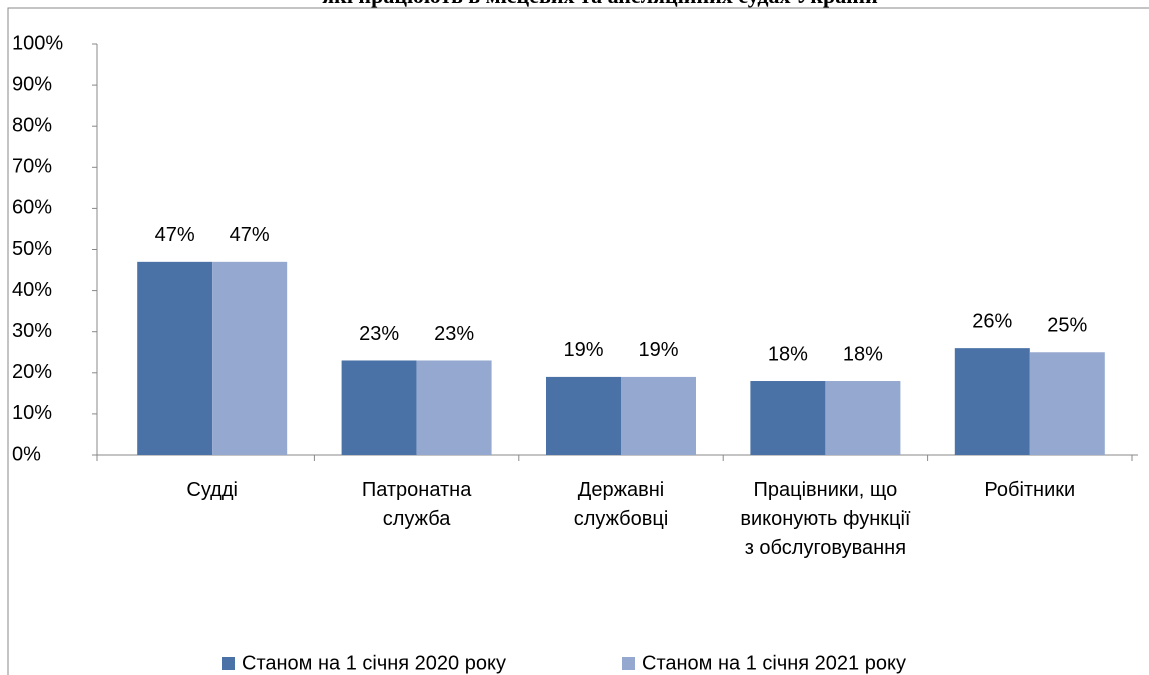 The image size is (1149, 675). Describe the element at coordinates (32, 167) in the screenshot. I see `y-tick-label: 70%` at that location.